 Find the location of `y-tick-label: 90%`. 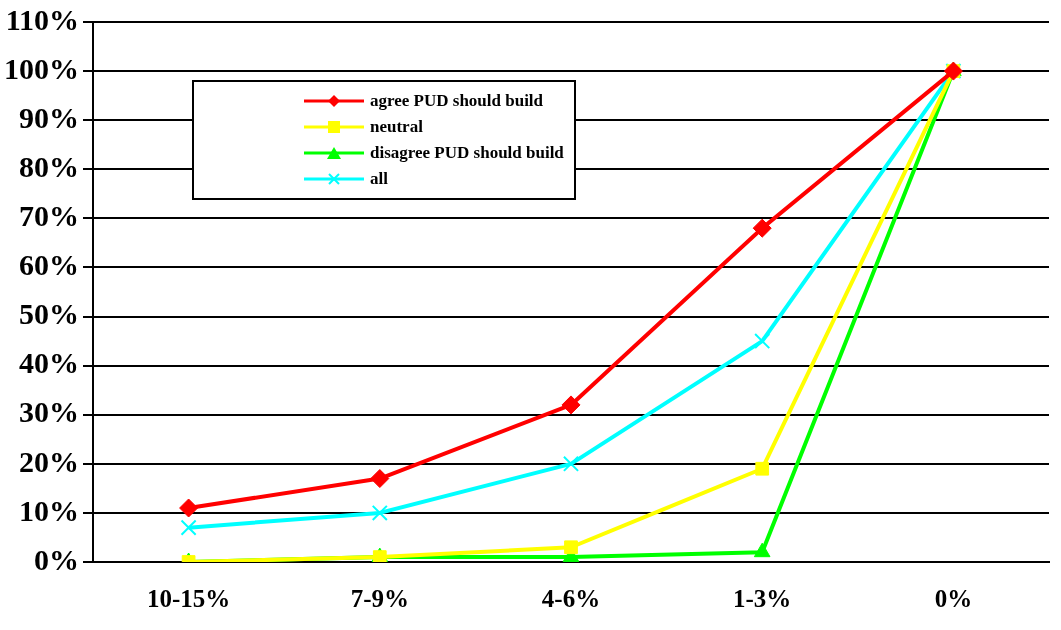

y-tick-label: 90% is located at coordinates (49, 117).